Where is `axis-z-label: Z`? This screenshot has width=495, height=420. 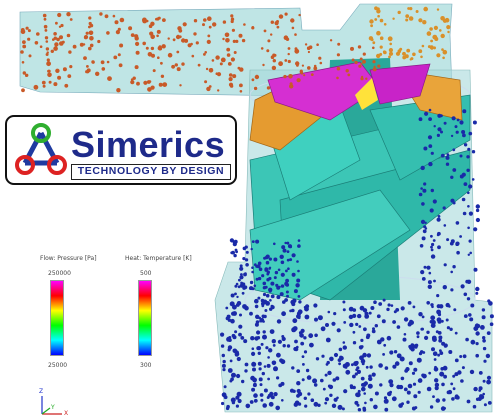 axis-z-label: Z is located at coordinates (41, 391).